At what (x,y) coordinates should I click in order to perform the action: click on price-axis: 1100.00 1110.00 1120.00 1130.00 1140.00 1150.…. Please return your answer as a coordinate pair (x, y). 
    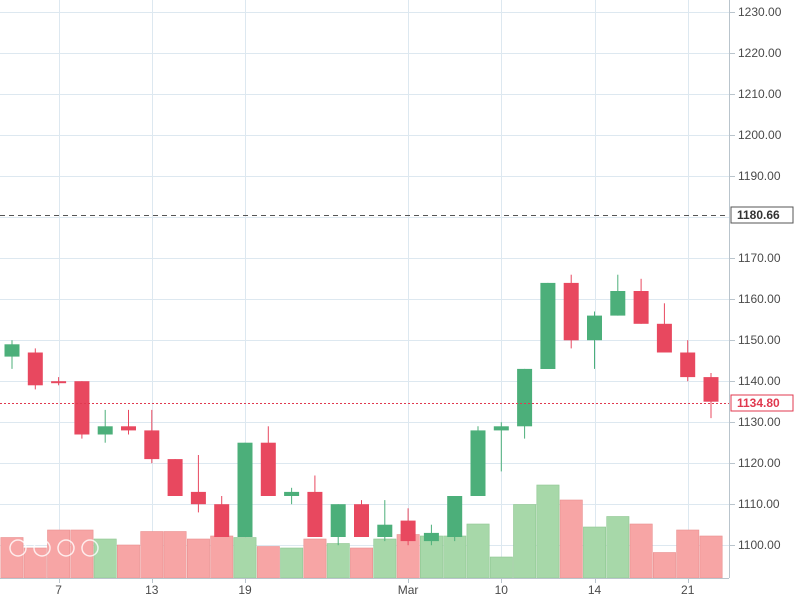
    Looking at the image, I should click on (762, 278).